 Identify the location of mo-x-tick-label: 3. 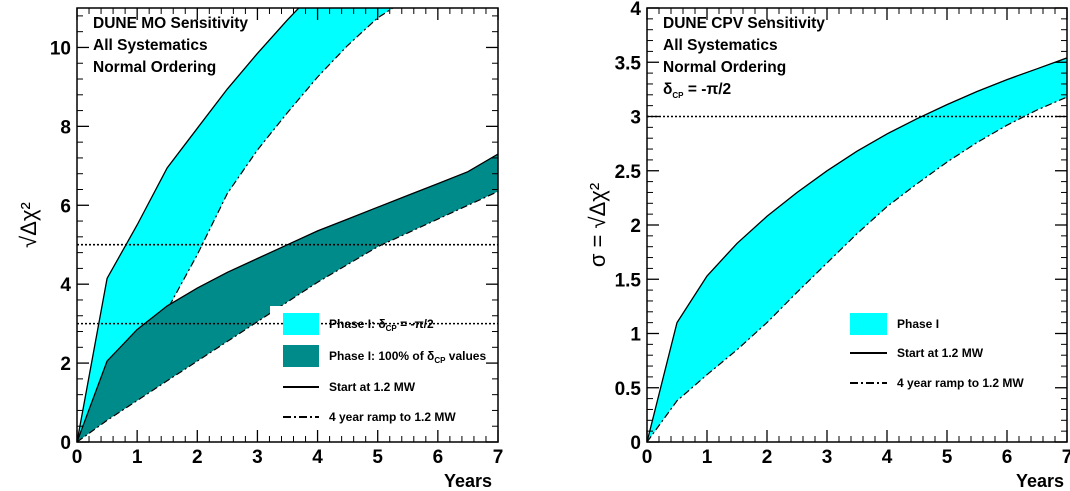
(257, 457).